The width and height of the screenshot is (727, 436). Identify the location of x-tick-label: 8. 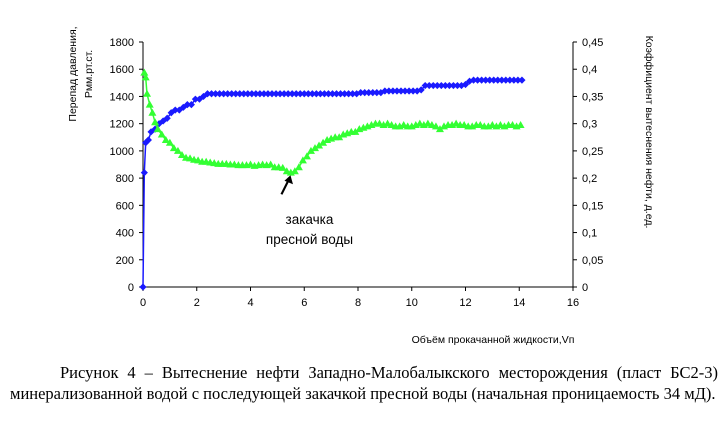
(358, 303).